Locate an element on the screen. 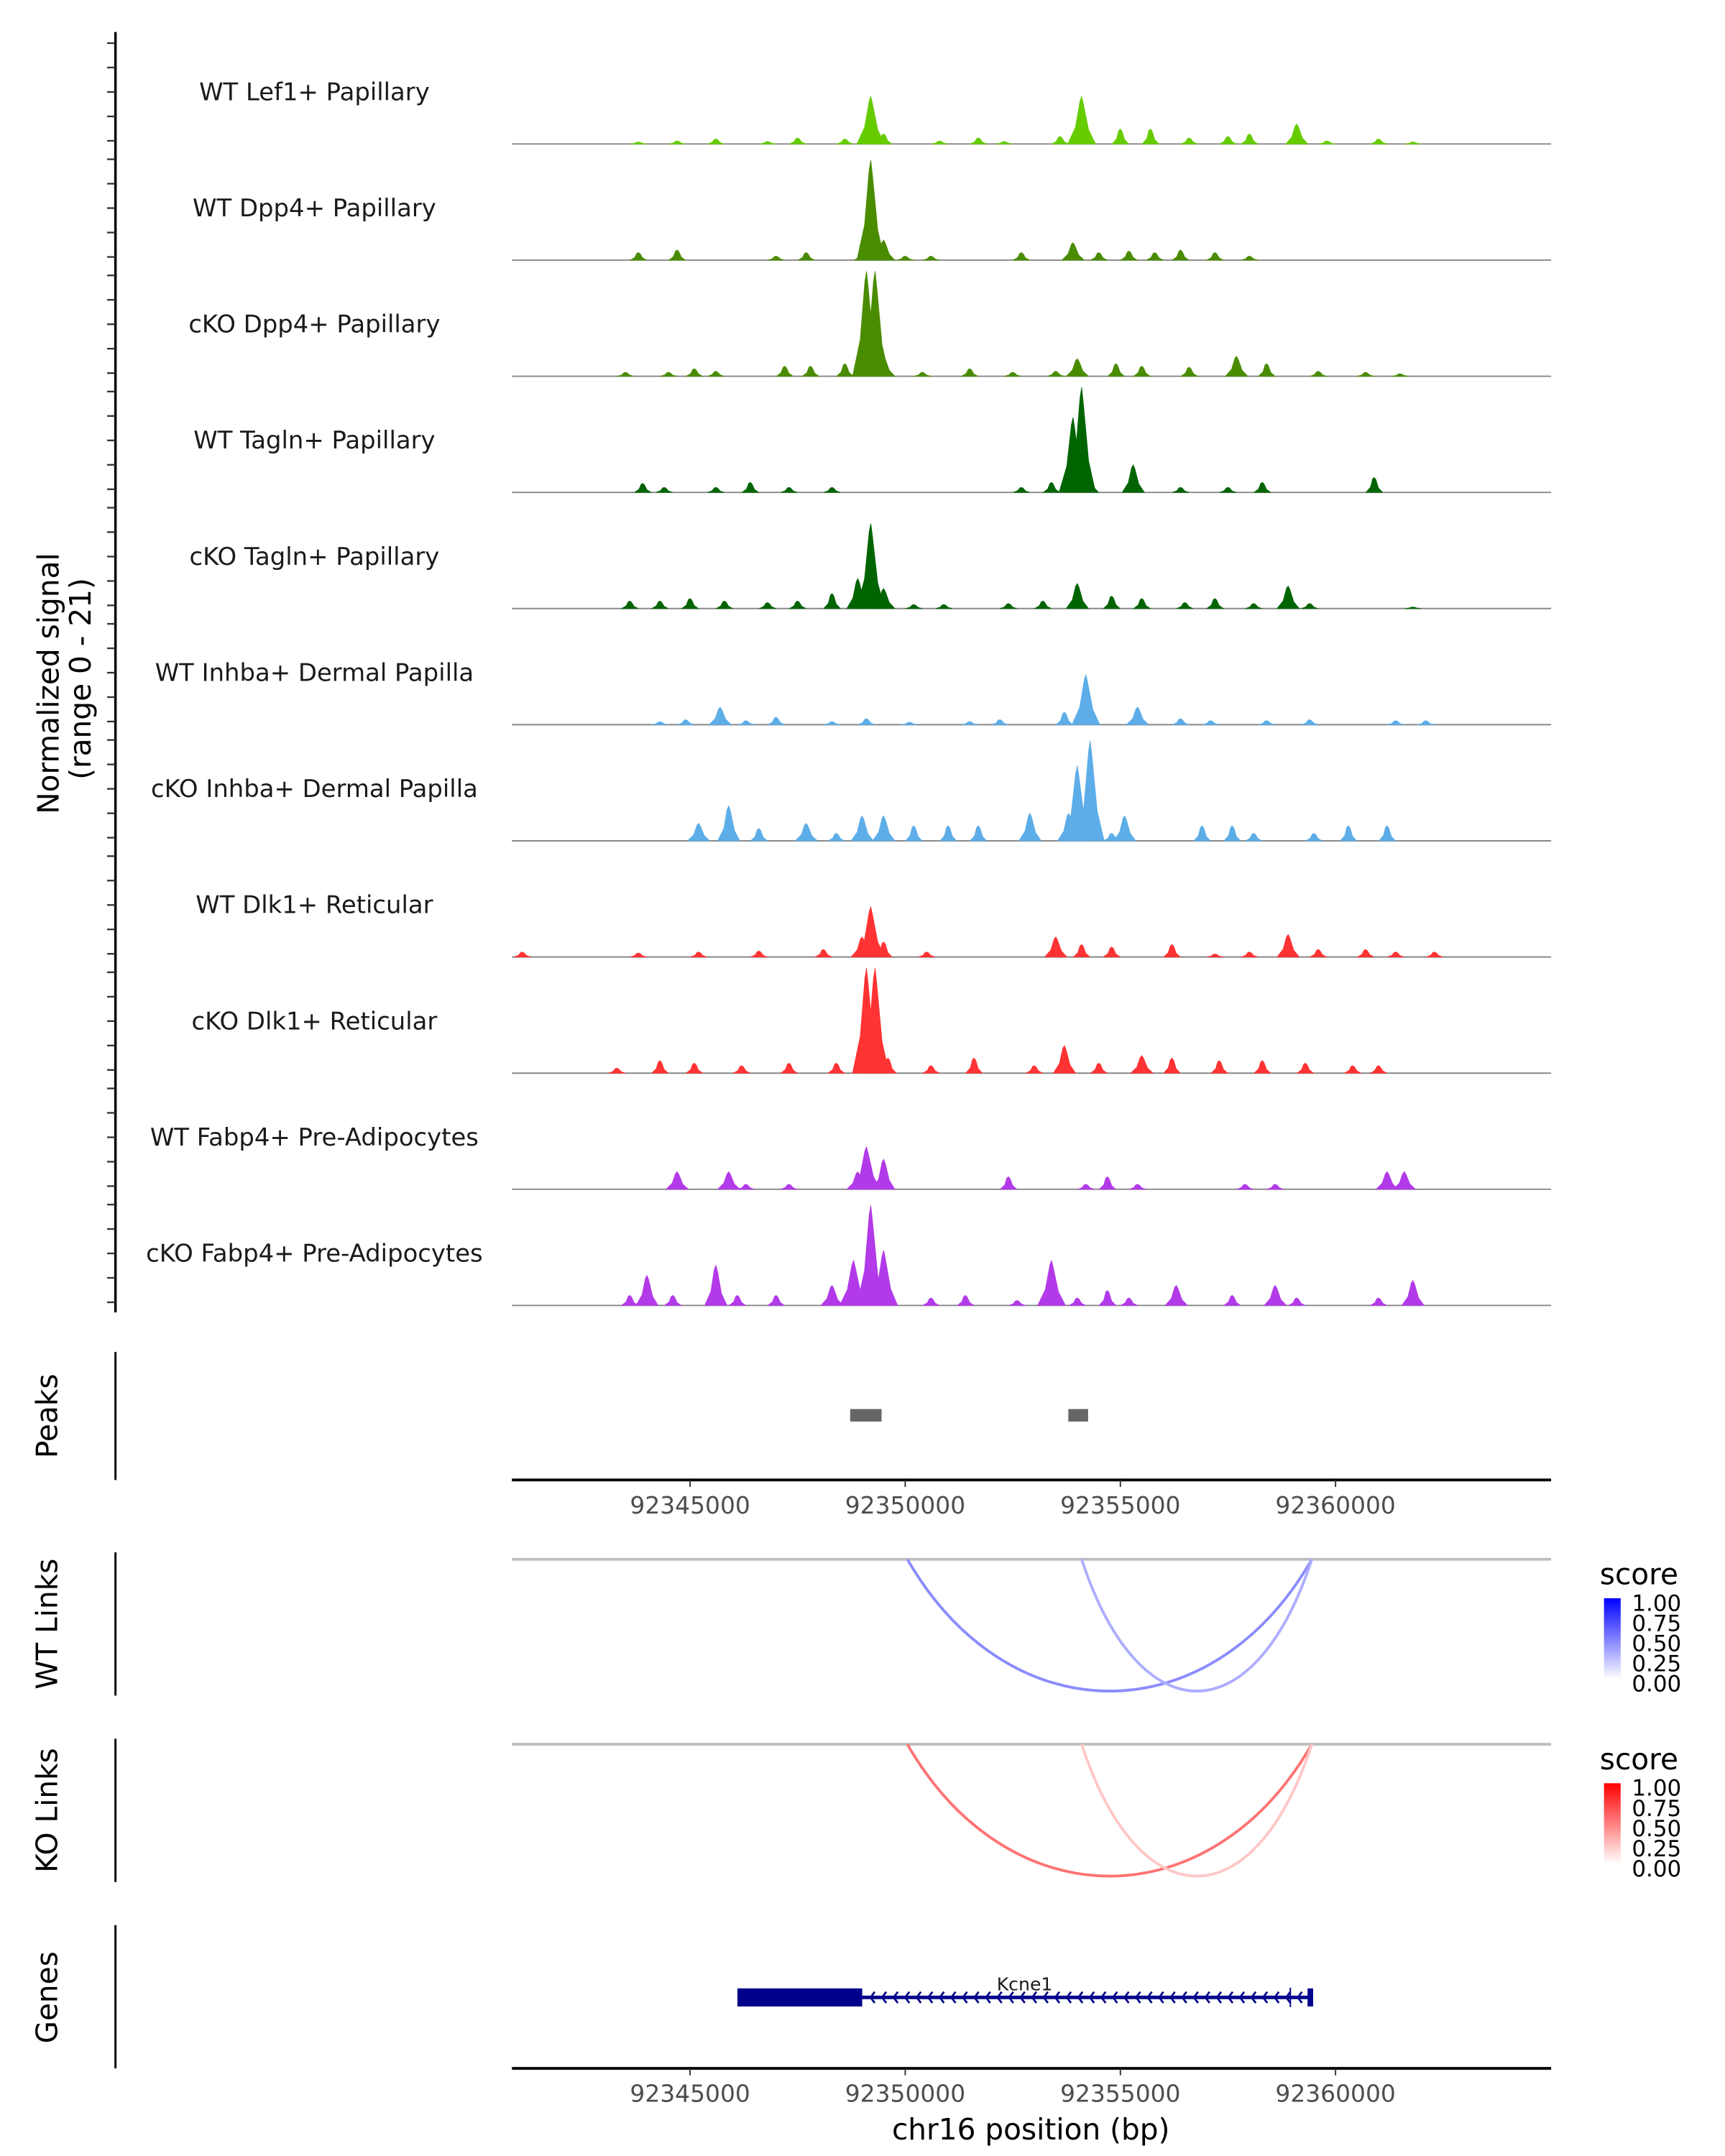 This screenshot has width=1725, height=2156. coverage-track: cKO Dpp4+ Papillary is located at coordinates (870, 324).